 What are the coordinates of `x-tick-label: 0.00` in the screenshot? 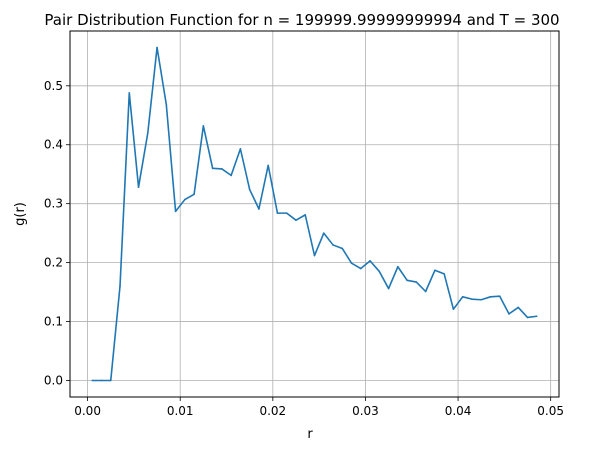 It's located at (87, 411).